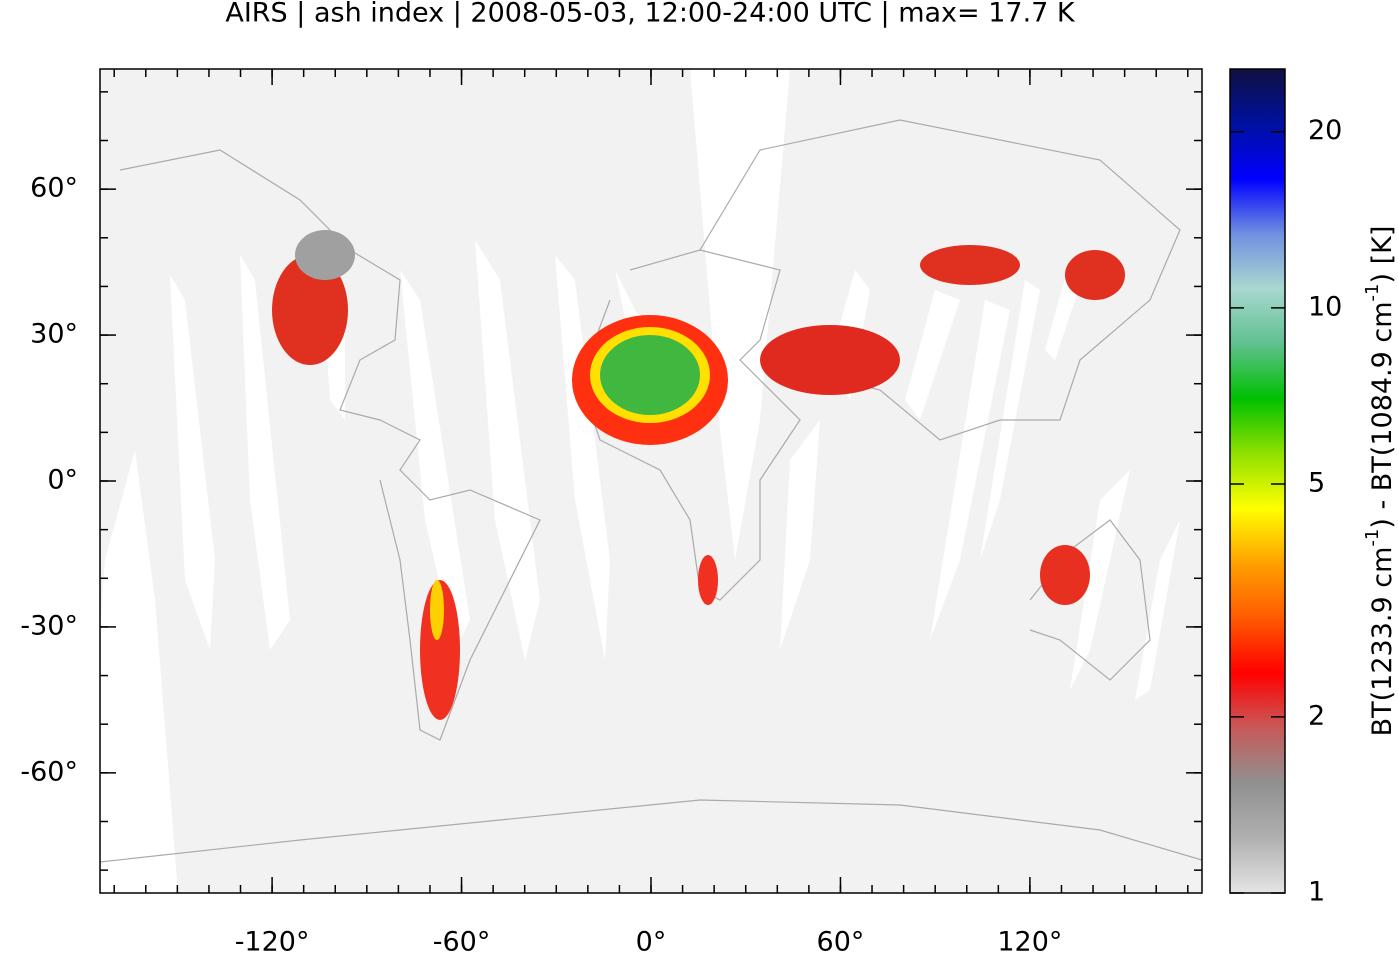 This screenshot has height=960, width=1398. What do you see at coordinates (54, 334) in the screenshot?
I see `y-tick-label: 30°` at bounding box center [54, 334].